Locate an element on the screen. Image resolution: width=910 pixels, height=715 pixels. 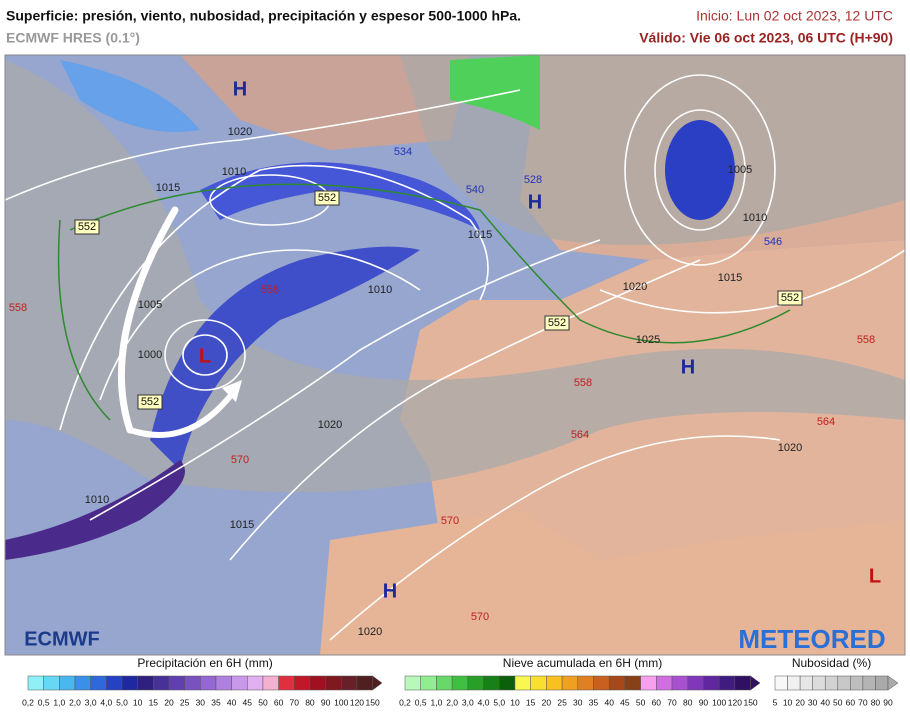
flow-arrow-head is located at coordinates (232, 391).